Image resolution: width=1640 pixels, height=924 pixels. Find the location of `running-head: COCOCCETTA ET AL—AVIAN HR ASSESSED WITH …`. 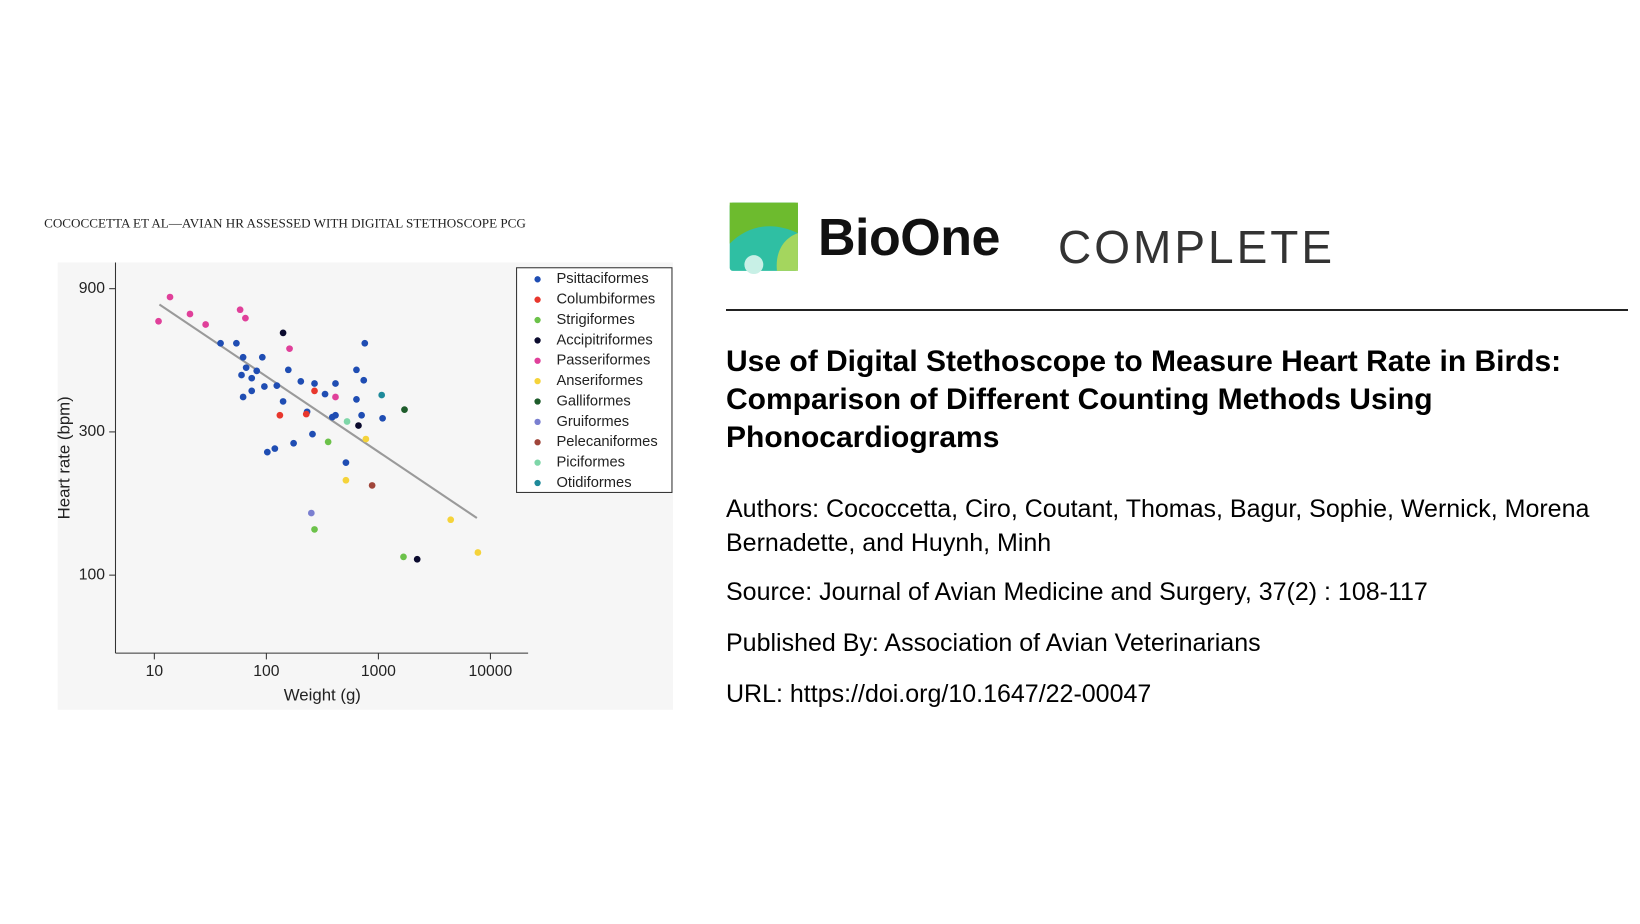

running-head: COCOCCETTA ET AL—AVIAN HR ASSESSED WITH … is located at coordinates (285, 223).